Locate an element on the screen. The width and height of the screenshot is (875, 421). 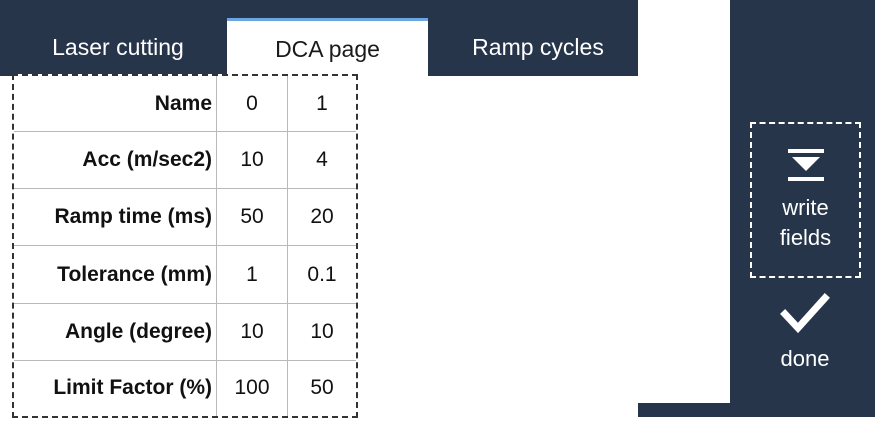
table-row: Ramp time (ms) 50 20 is located at coordinates (185, 217).